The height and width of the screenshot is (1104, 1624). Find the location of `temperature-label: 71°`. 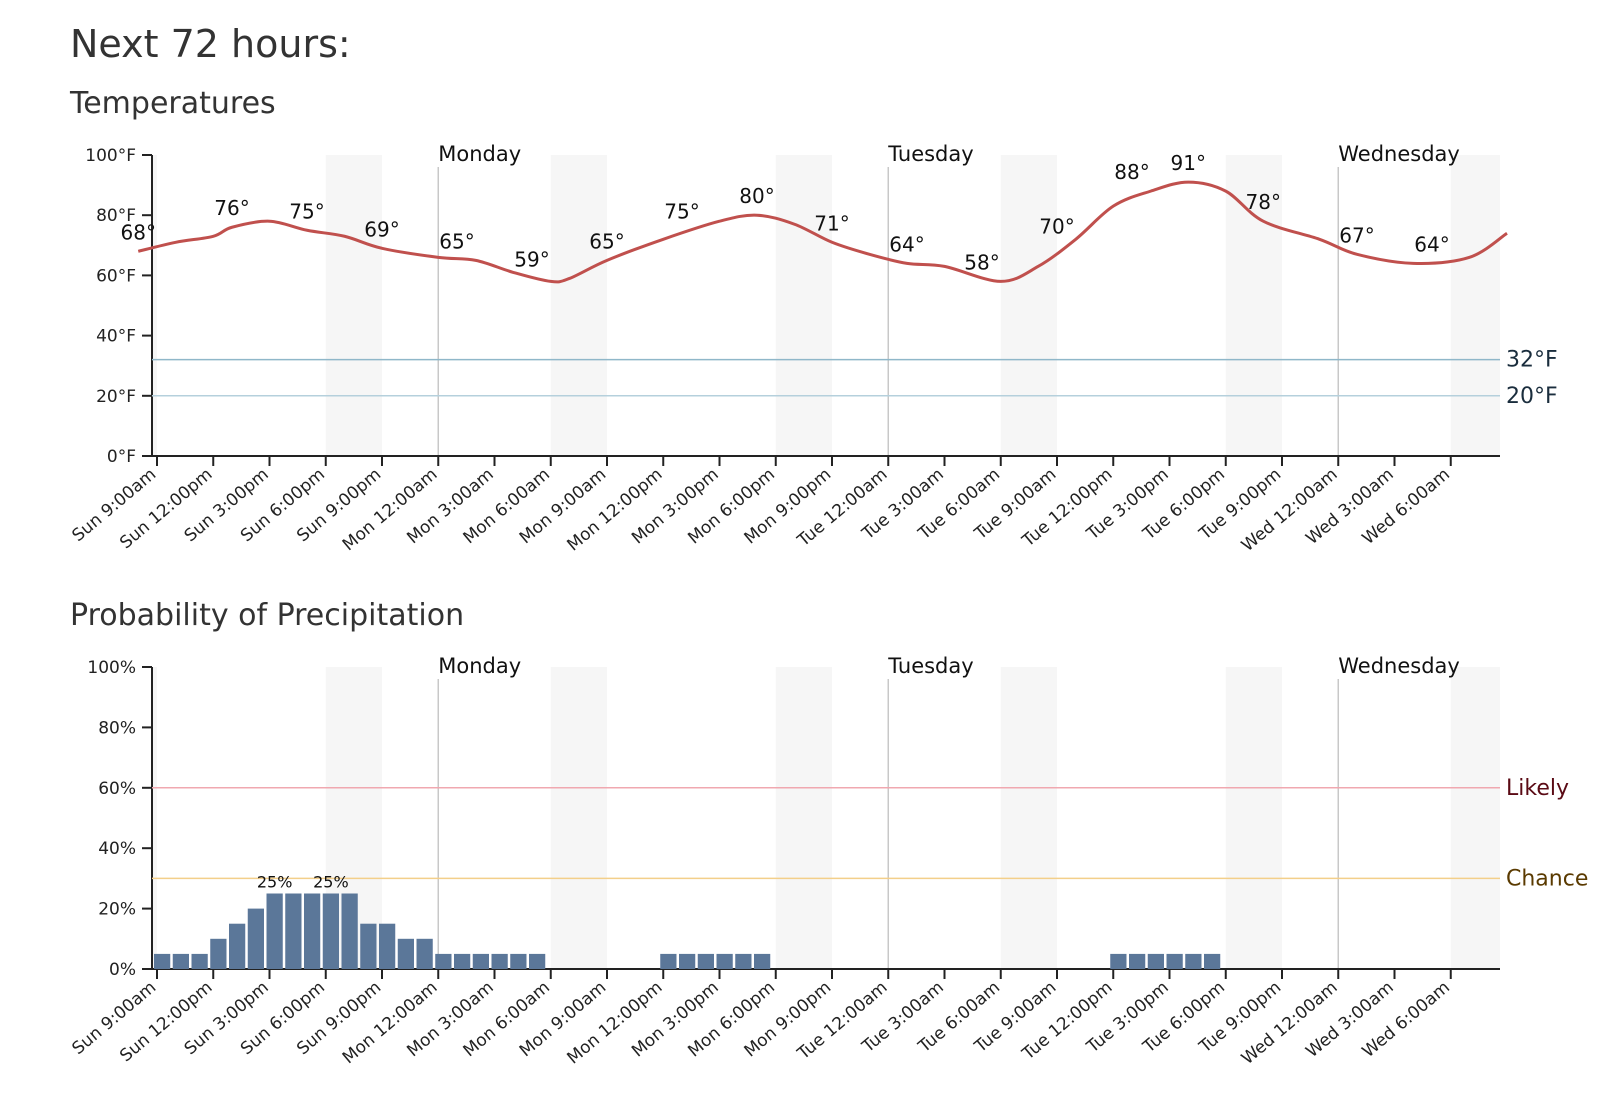

temperature-label: 71° is located at coordinates (831, 223).